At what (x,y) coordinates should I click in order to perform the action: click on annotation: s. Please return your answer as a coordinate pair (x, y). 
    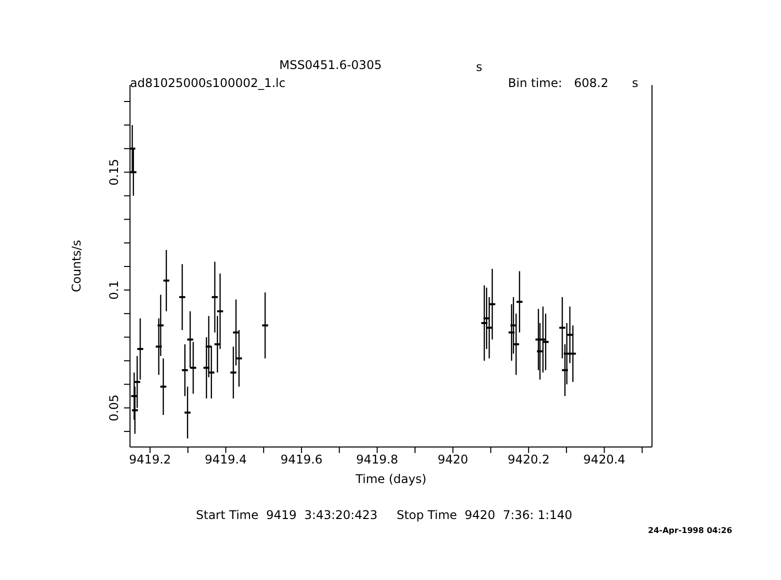
    Looking at the image, I should click on (635, 83).